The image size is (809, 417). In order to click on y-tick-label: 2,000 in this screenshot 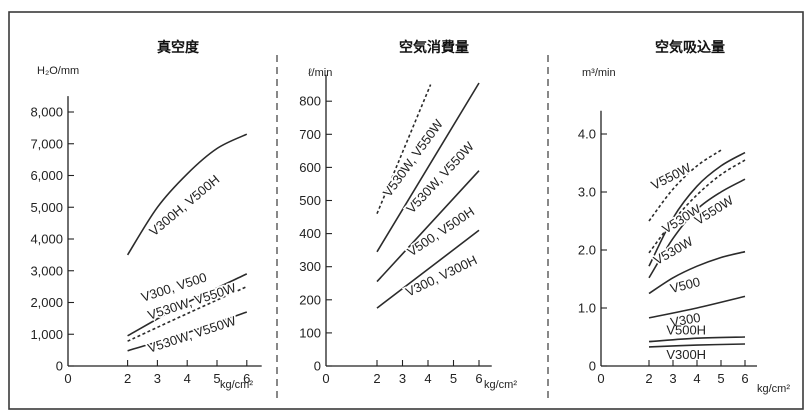, I will do `click(46, 302)`.